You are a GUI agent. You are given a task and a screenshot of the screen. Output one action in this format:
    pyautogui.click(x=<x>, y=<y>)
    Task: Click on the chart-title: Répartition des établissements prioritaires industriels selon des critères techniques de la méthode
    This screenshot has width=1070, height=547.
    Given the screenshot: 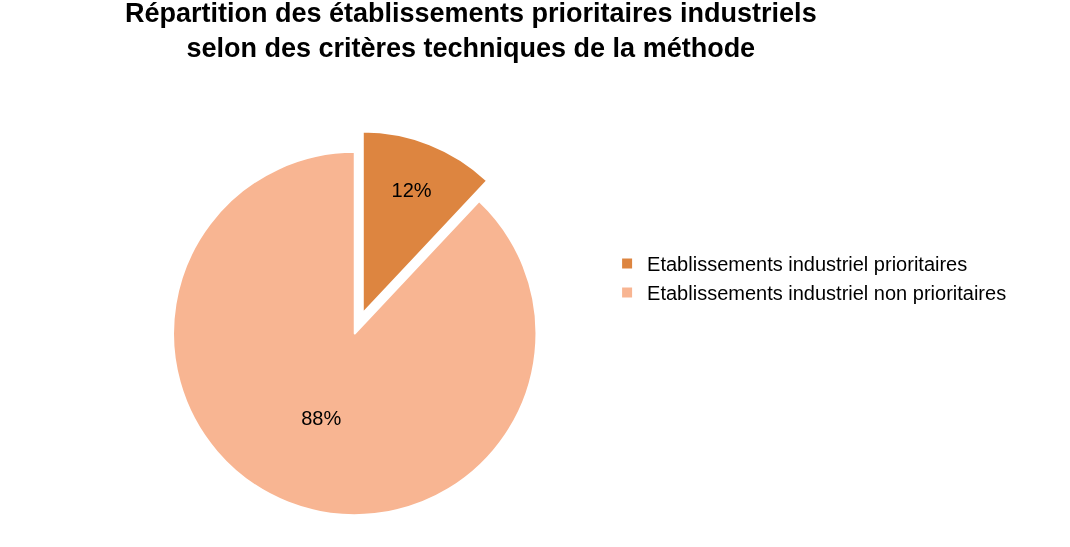 What is the action you would take?
    pyautogui.click(x=470, y=31)
    